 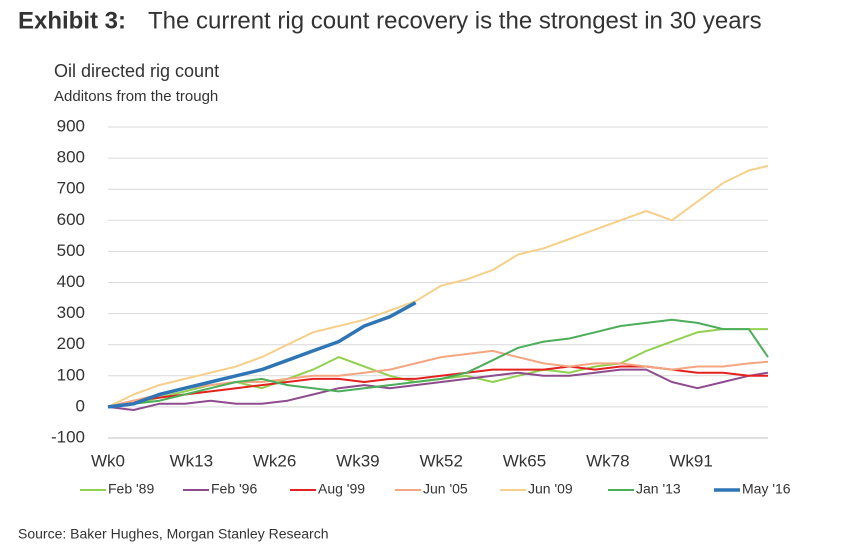 I want to click on legend-label: May '16, so click(x=766, y=489).